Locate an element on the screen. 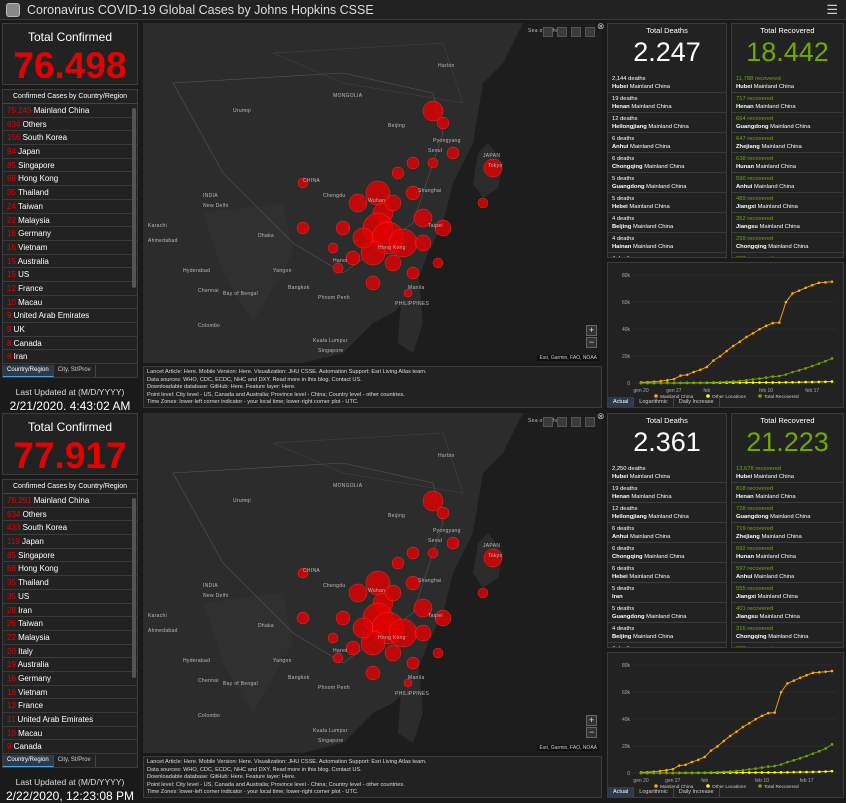  country-row: 24 Taiwan is located at coordinates (70, 207).